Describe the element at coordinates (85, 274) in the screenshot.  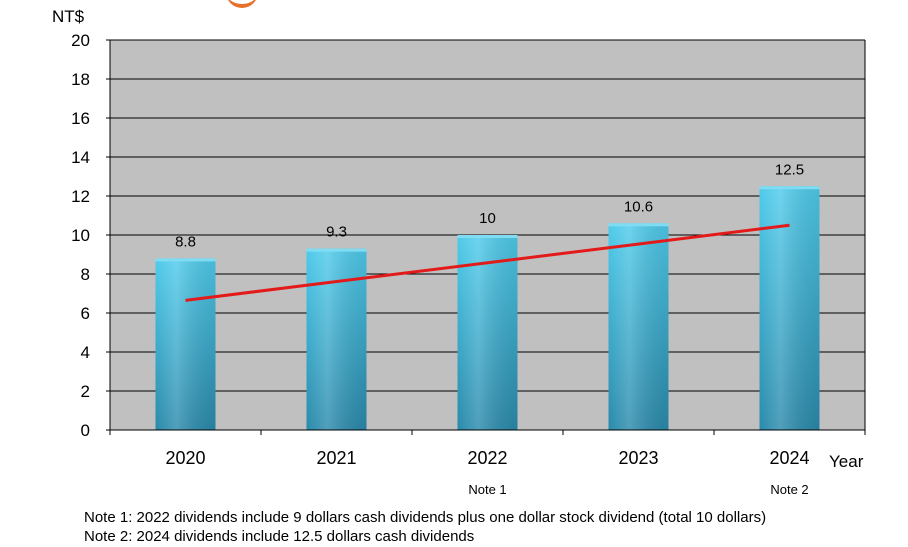
I see `y-tick-label: 8` at that location.